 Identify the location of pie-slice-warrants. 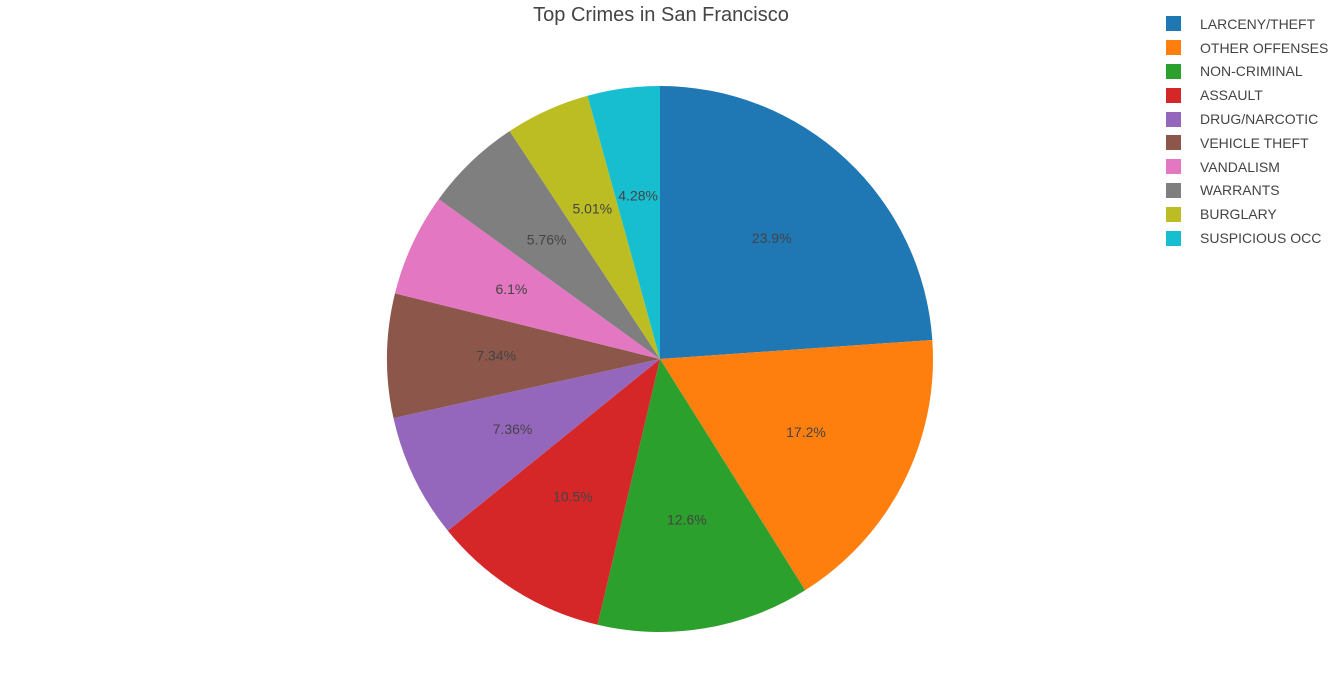
(549, 245).